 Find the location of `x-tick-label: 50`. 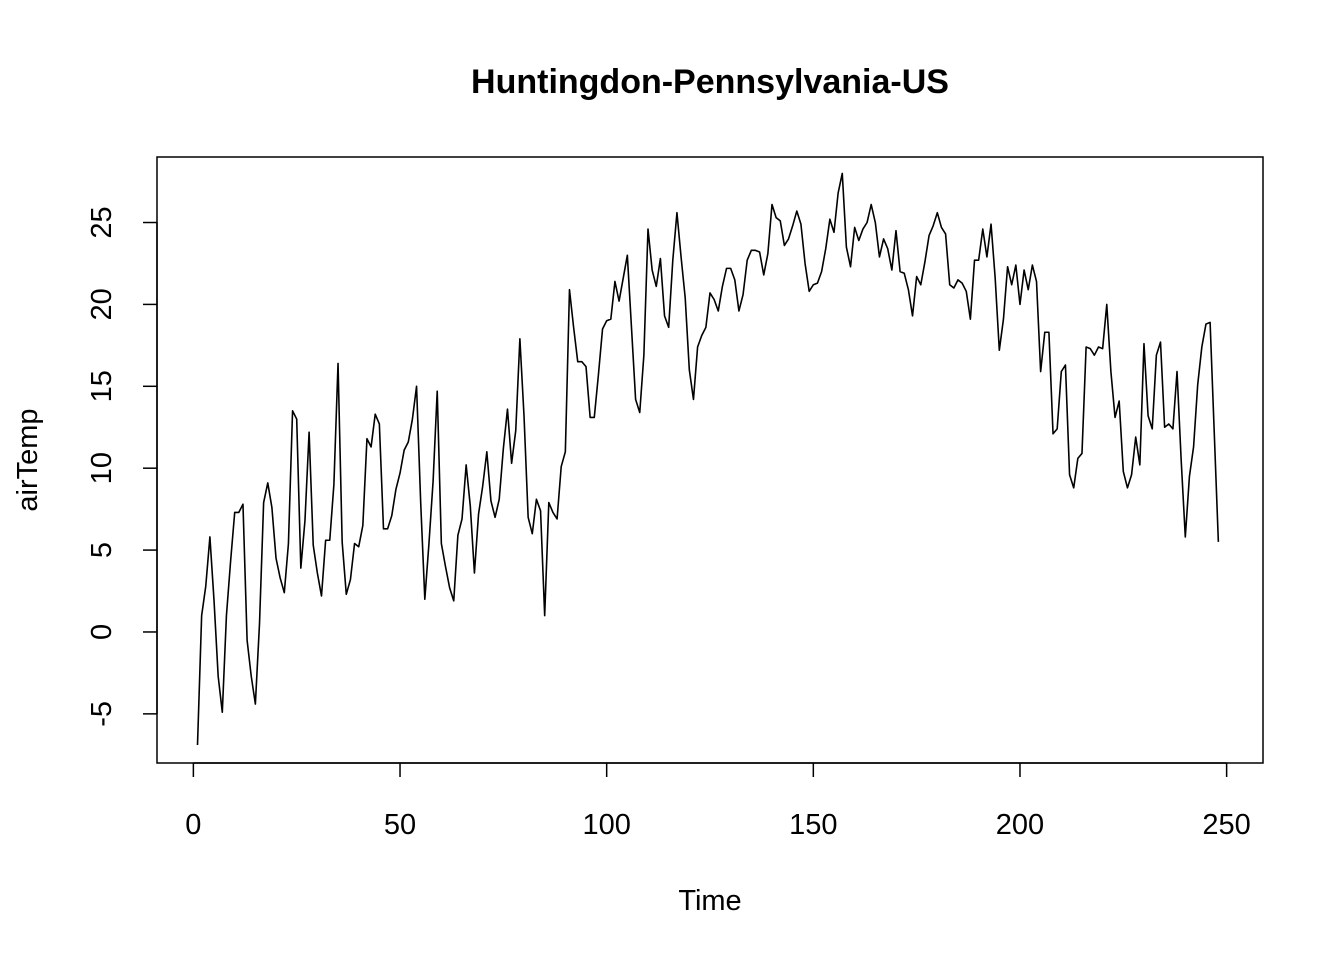

x-tick-label: 50 is located at coordinates (400, 825).